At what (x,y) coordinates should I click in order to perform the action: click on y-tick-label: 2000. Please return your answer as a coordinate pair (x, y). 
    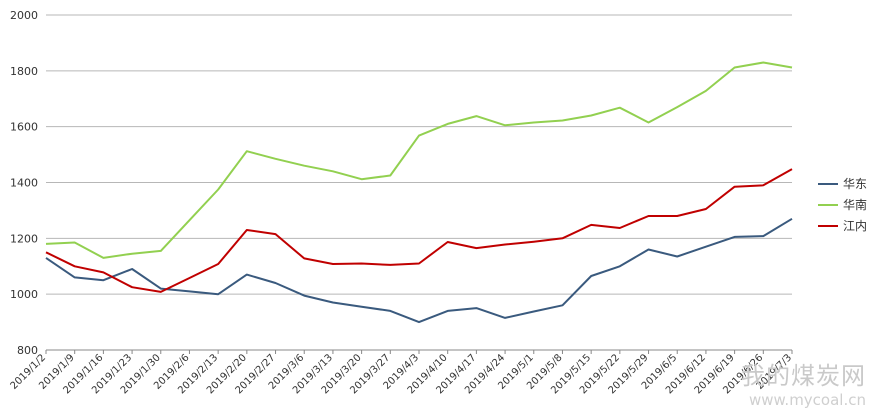
    Looking at the image, I should click on (24, 15).